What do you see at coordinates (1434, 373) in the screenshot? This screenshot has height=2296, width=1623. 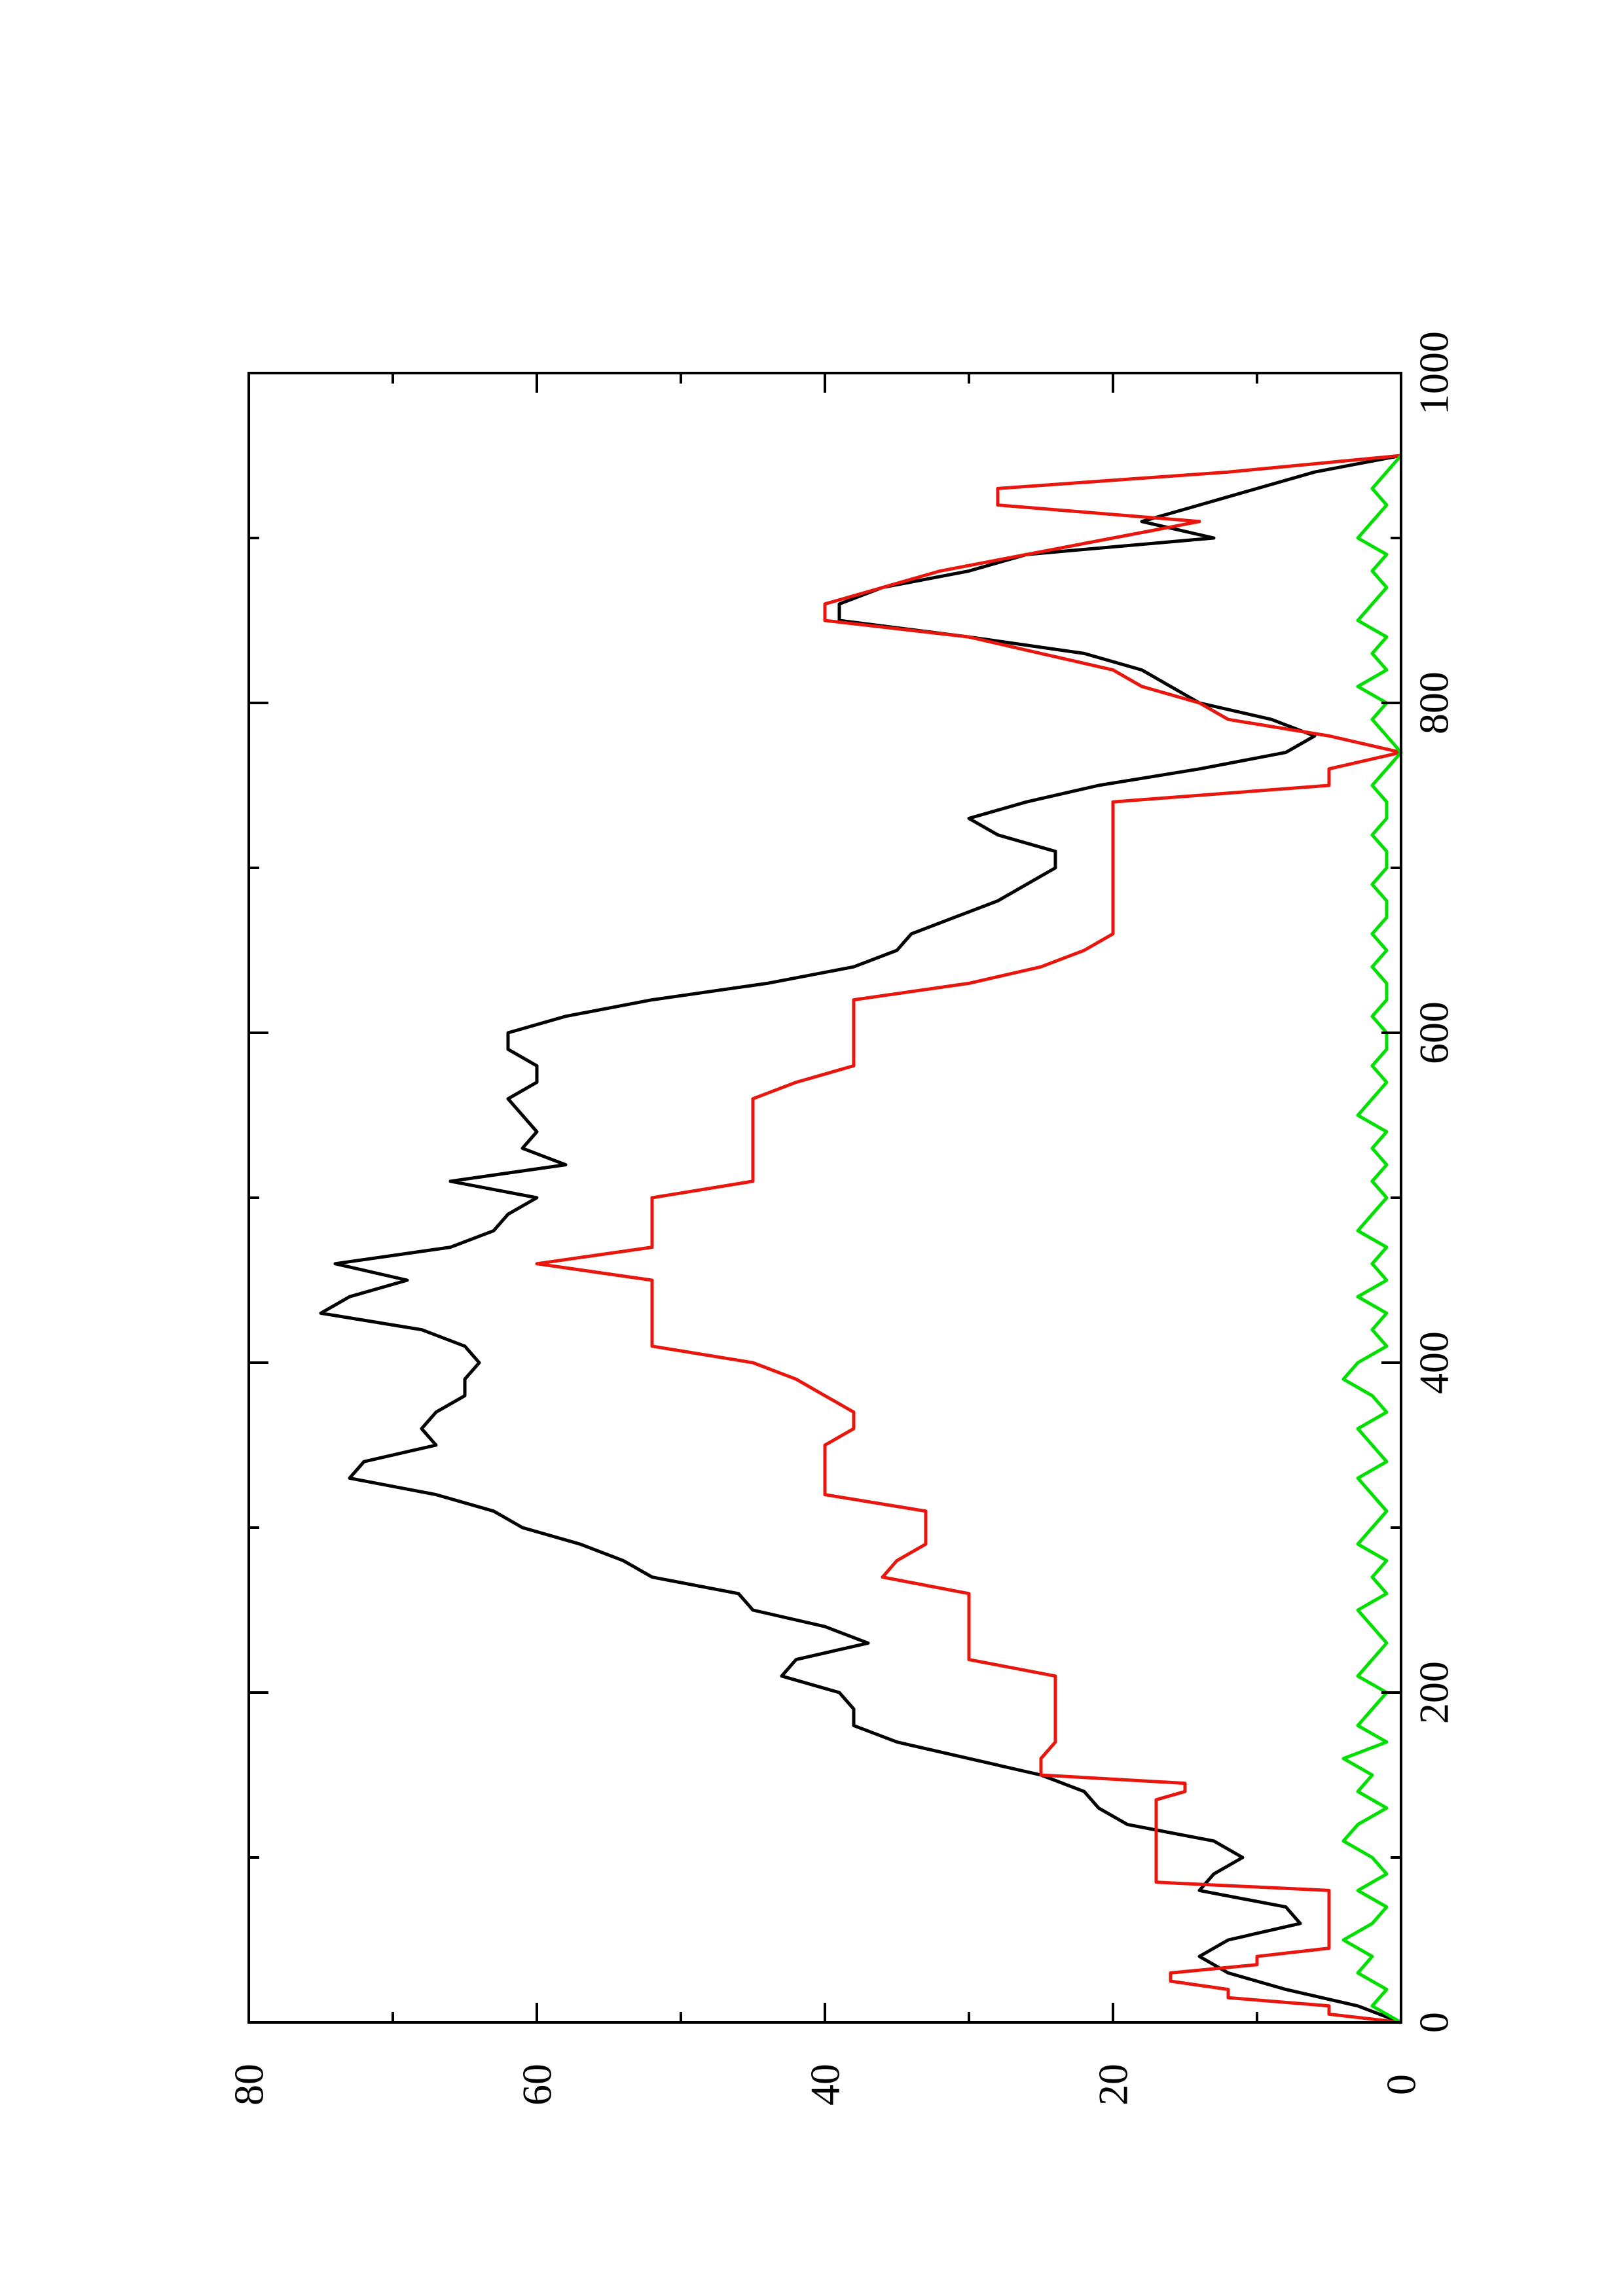 I see `x-tick-label: 1000` at bounding box center [1434, 373].